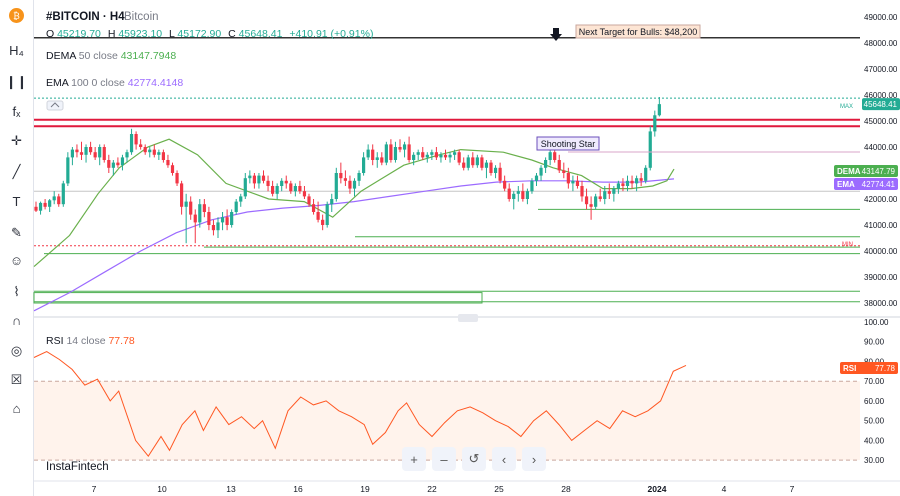  Describe the element at coordinates (16, 379) in the screenshot. I see `trash-icon: ☒` at that location.